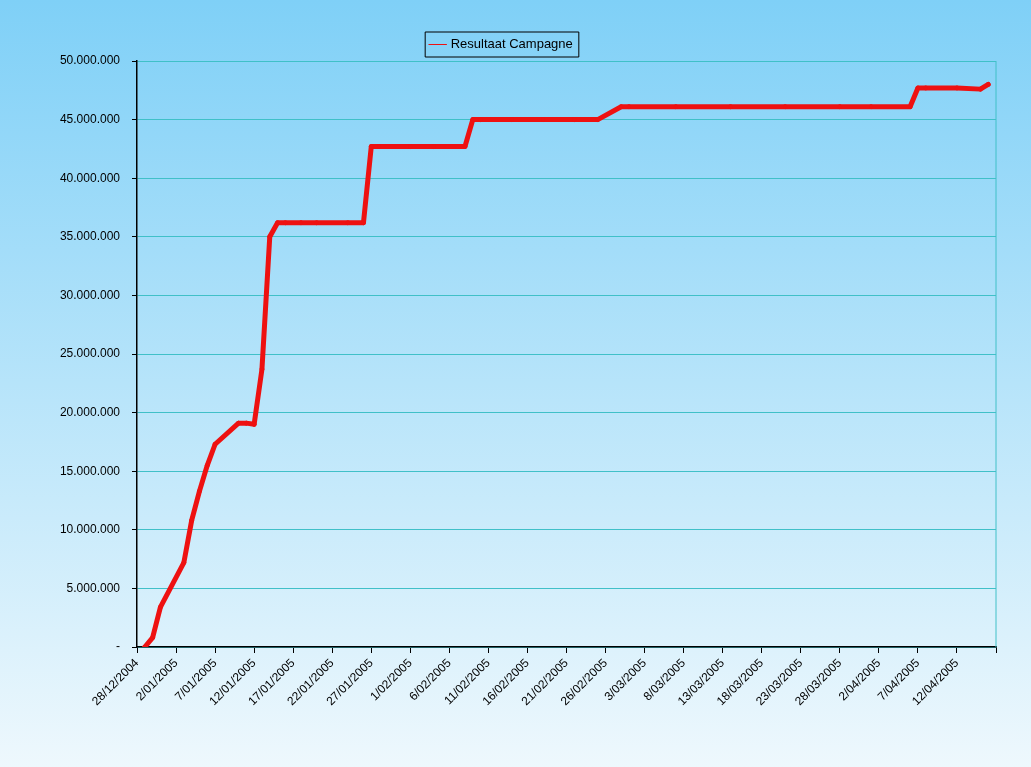  I want to click on y-tick-label: 15.000.000, so click(90, 470).